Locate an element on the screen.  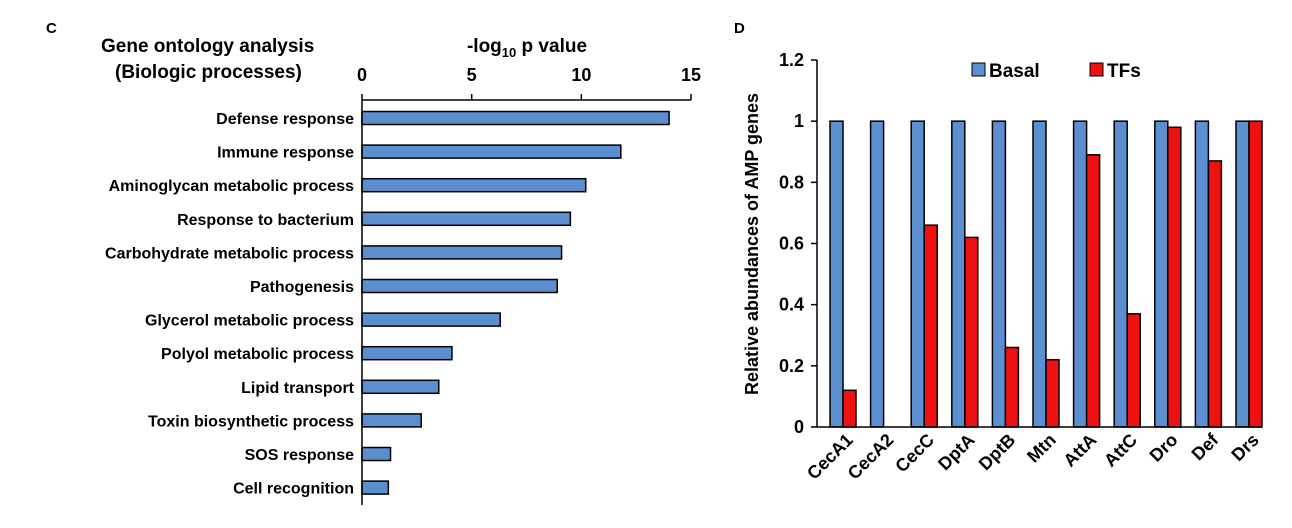
panel-d-label: D is located at coordinates (739, 28).